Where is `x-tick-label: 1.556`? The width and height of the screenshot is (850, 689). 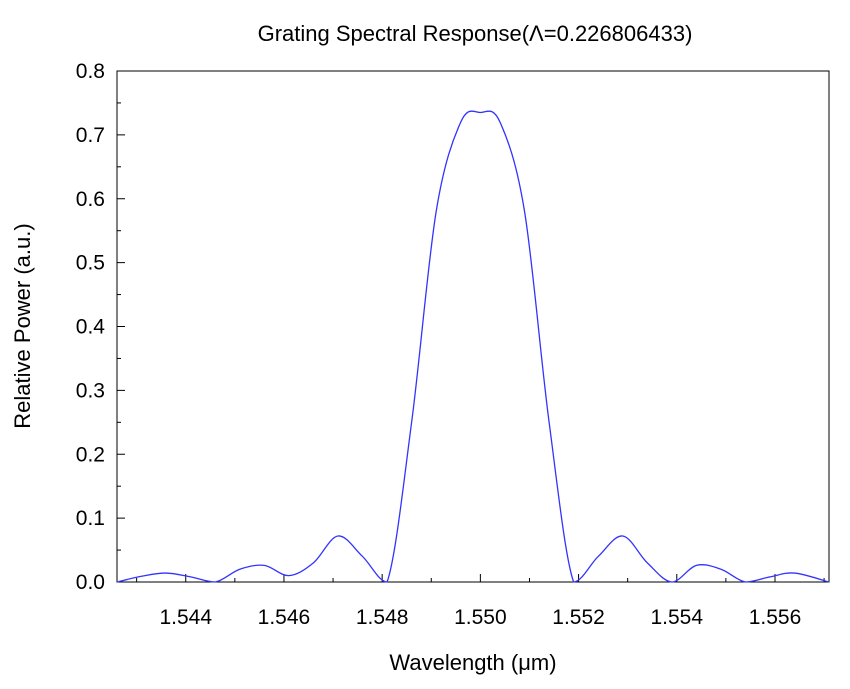 x-tick-label: 1.556 is located at coordinates (775, 617).